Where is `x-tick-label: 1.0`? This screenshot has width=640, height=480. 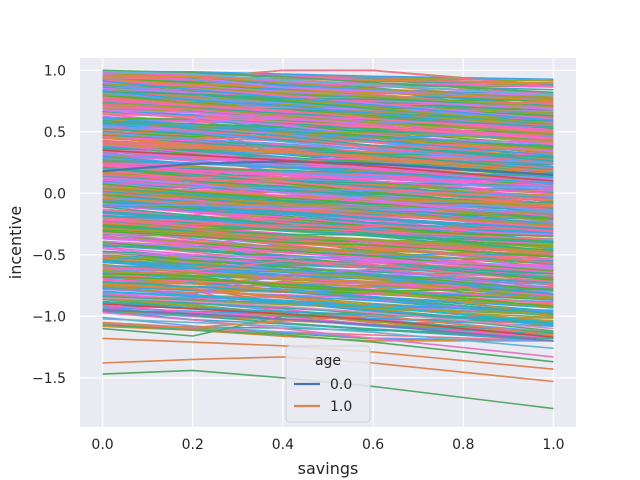
x-tick-label: 1.0 is located at coordinates (553, 445).